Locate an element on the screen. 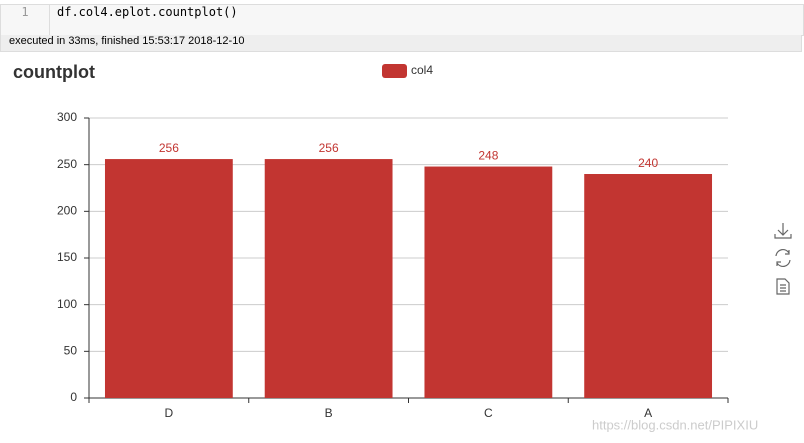  y-tick-label: 0 is located at coordinates (73, 397).